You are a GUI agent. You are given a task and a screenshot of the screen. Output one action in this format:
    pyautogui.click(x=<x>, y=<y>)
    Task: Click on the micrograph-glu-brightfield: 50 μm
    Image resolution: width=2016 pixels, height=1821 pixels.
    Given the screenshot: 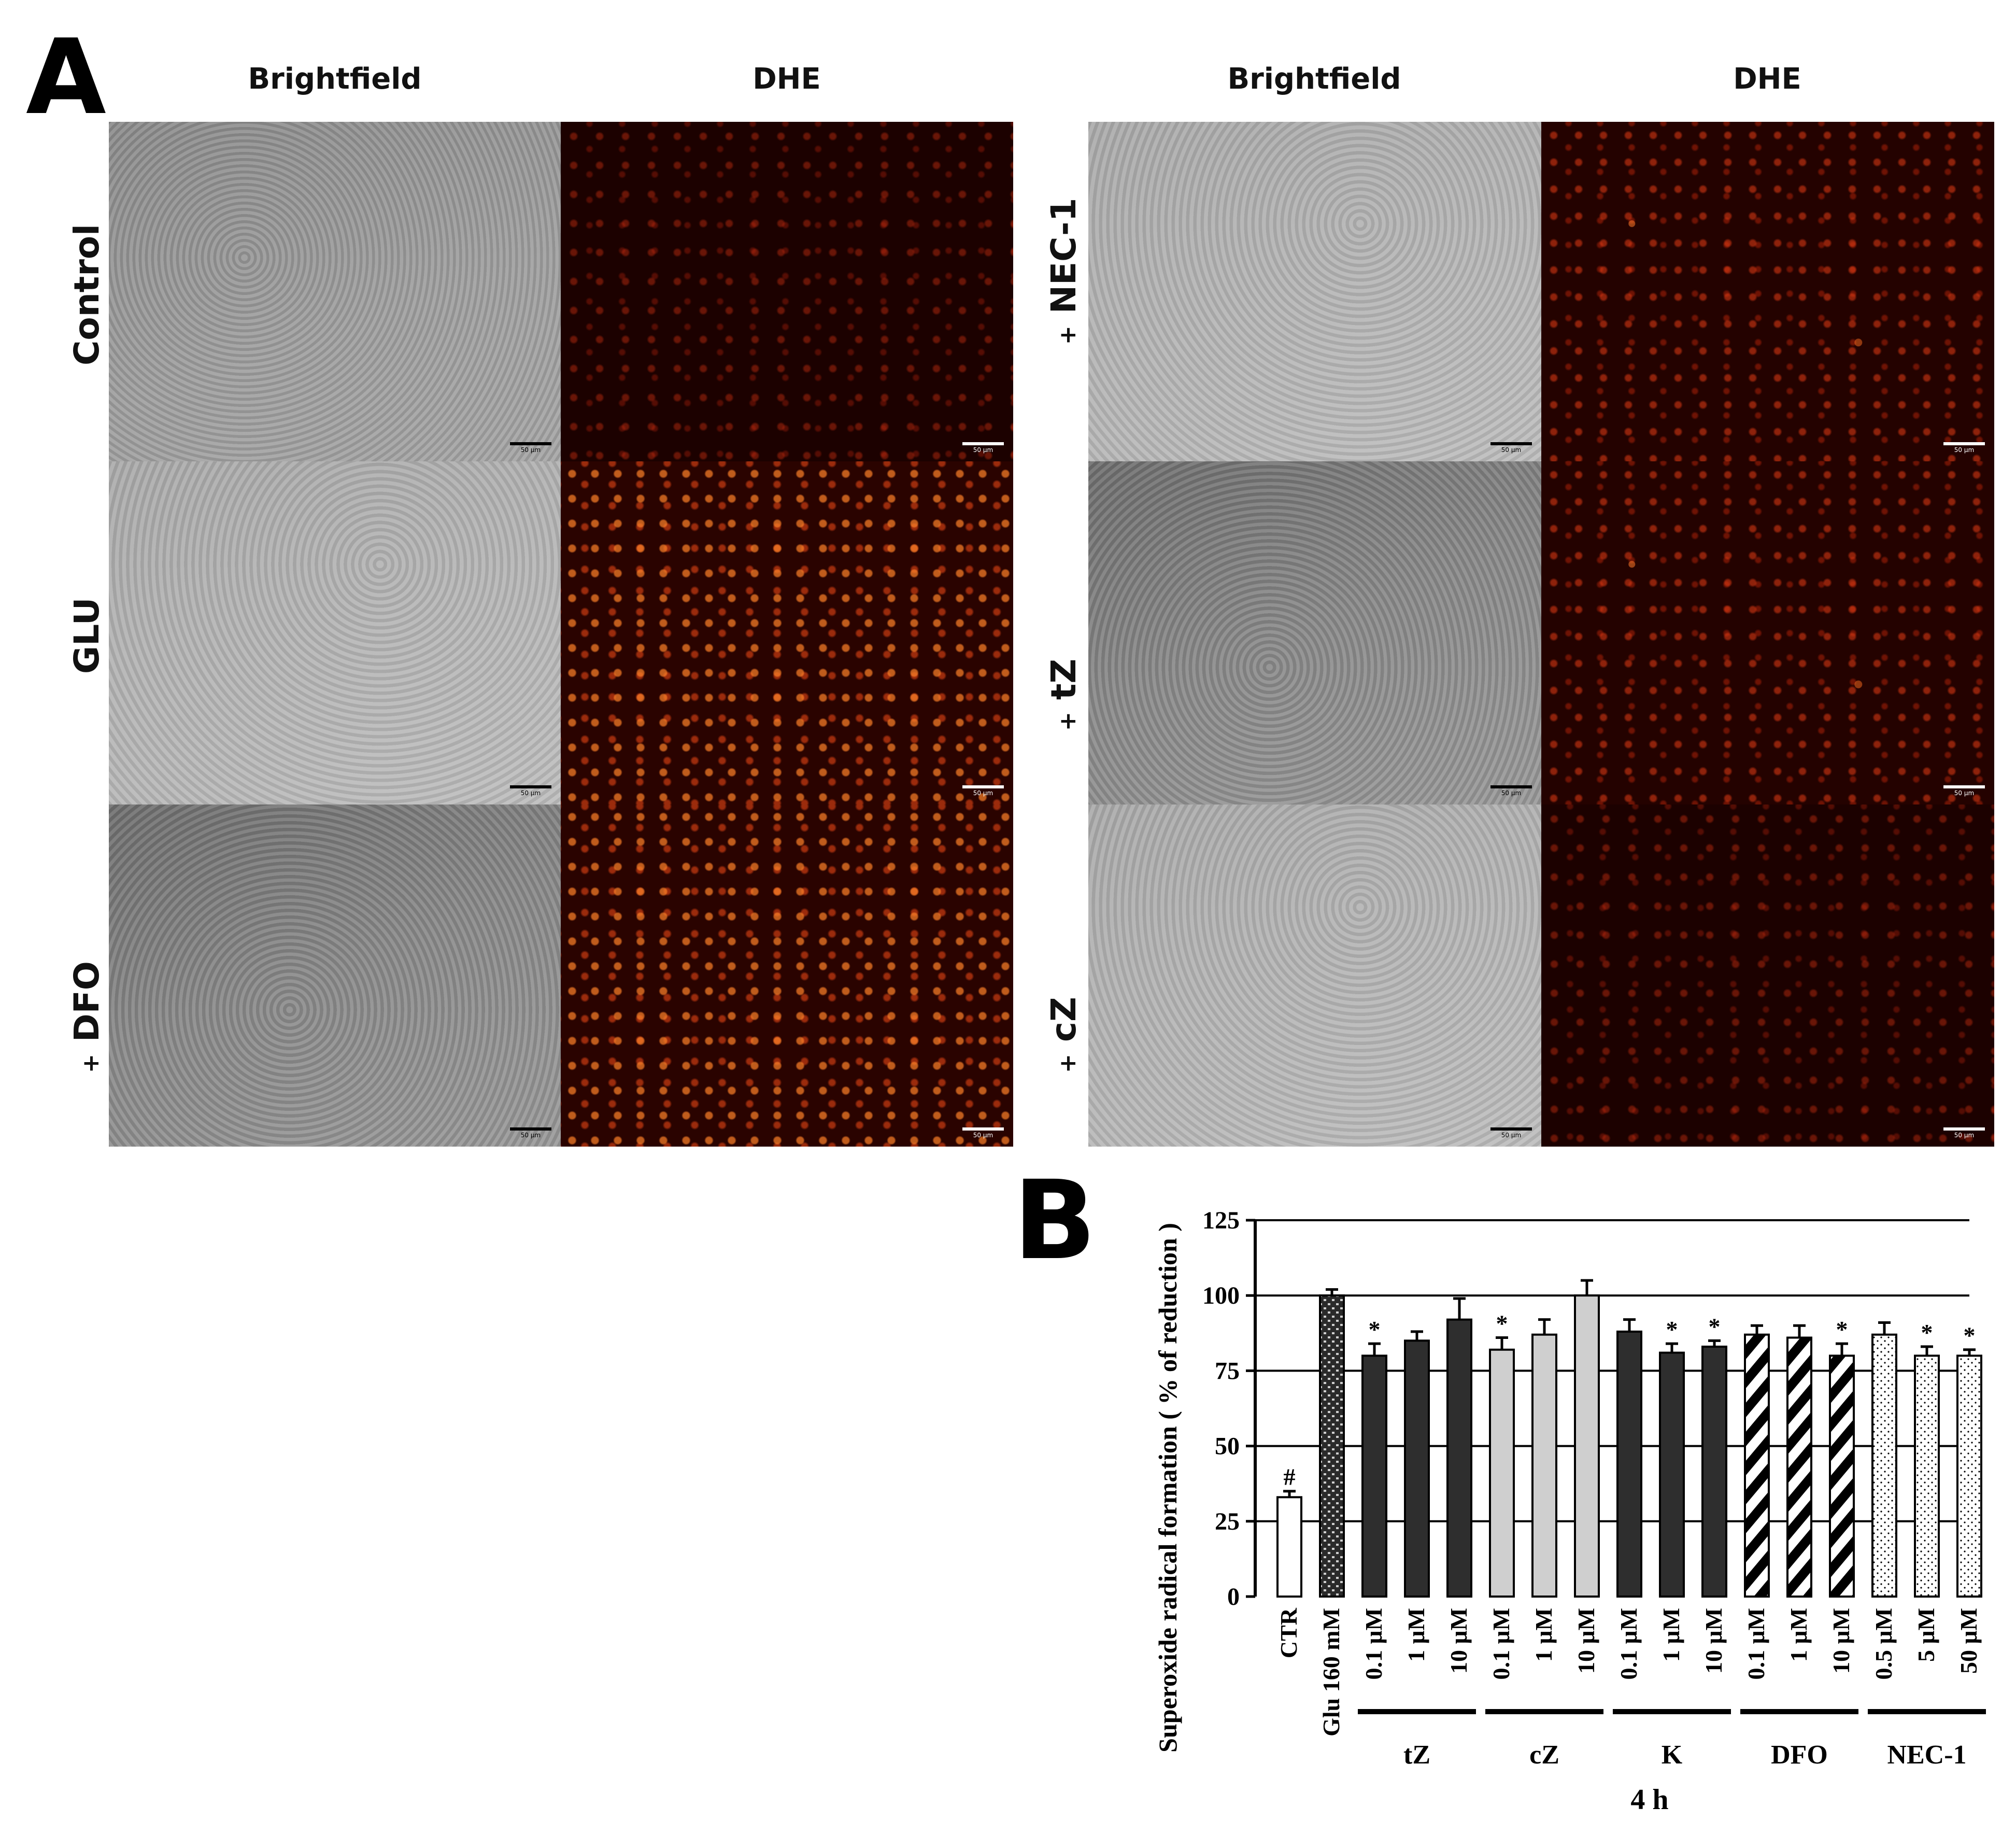 What is the action you would take?
    pyautogui.click(x=335, y=633)
    